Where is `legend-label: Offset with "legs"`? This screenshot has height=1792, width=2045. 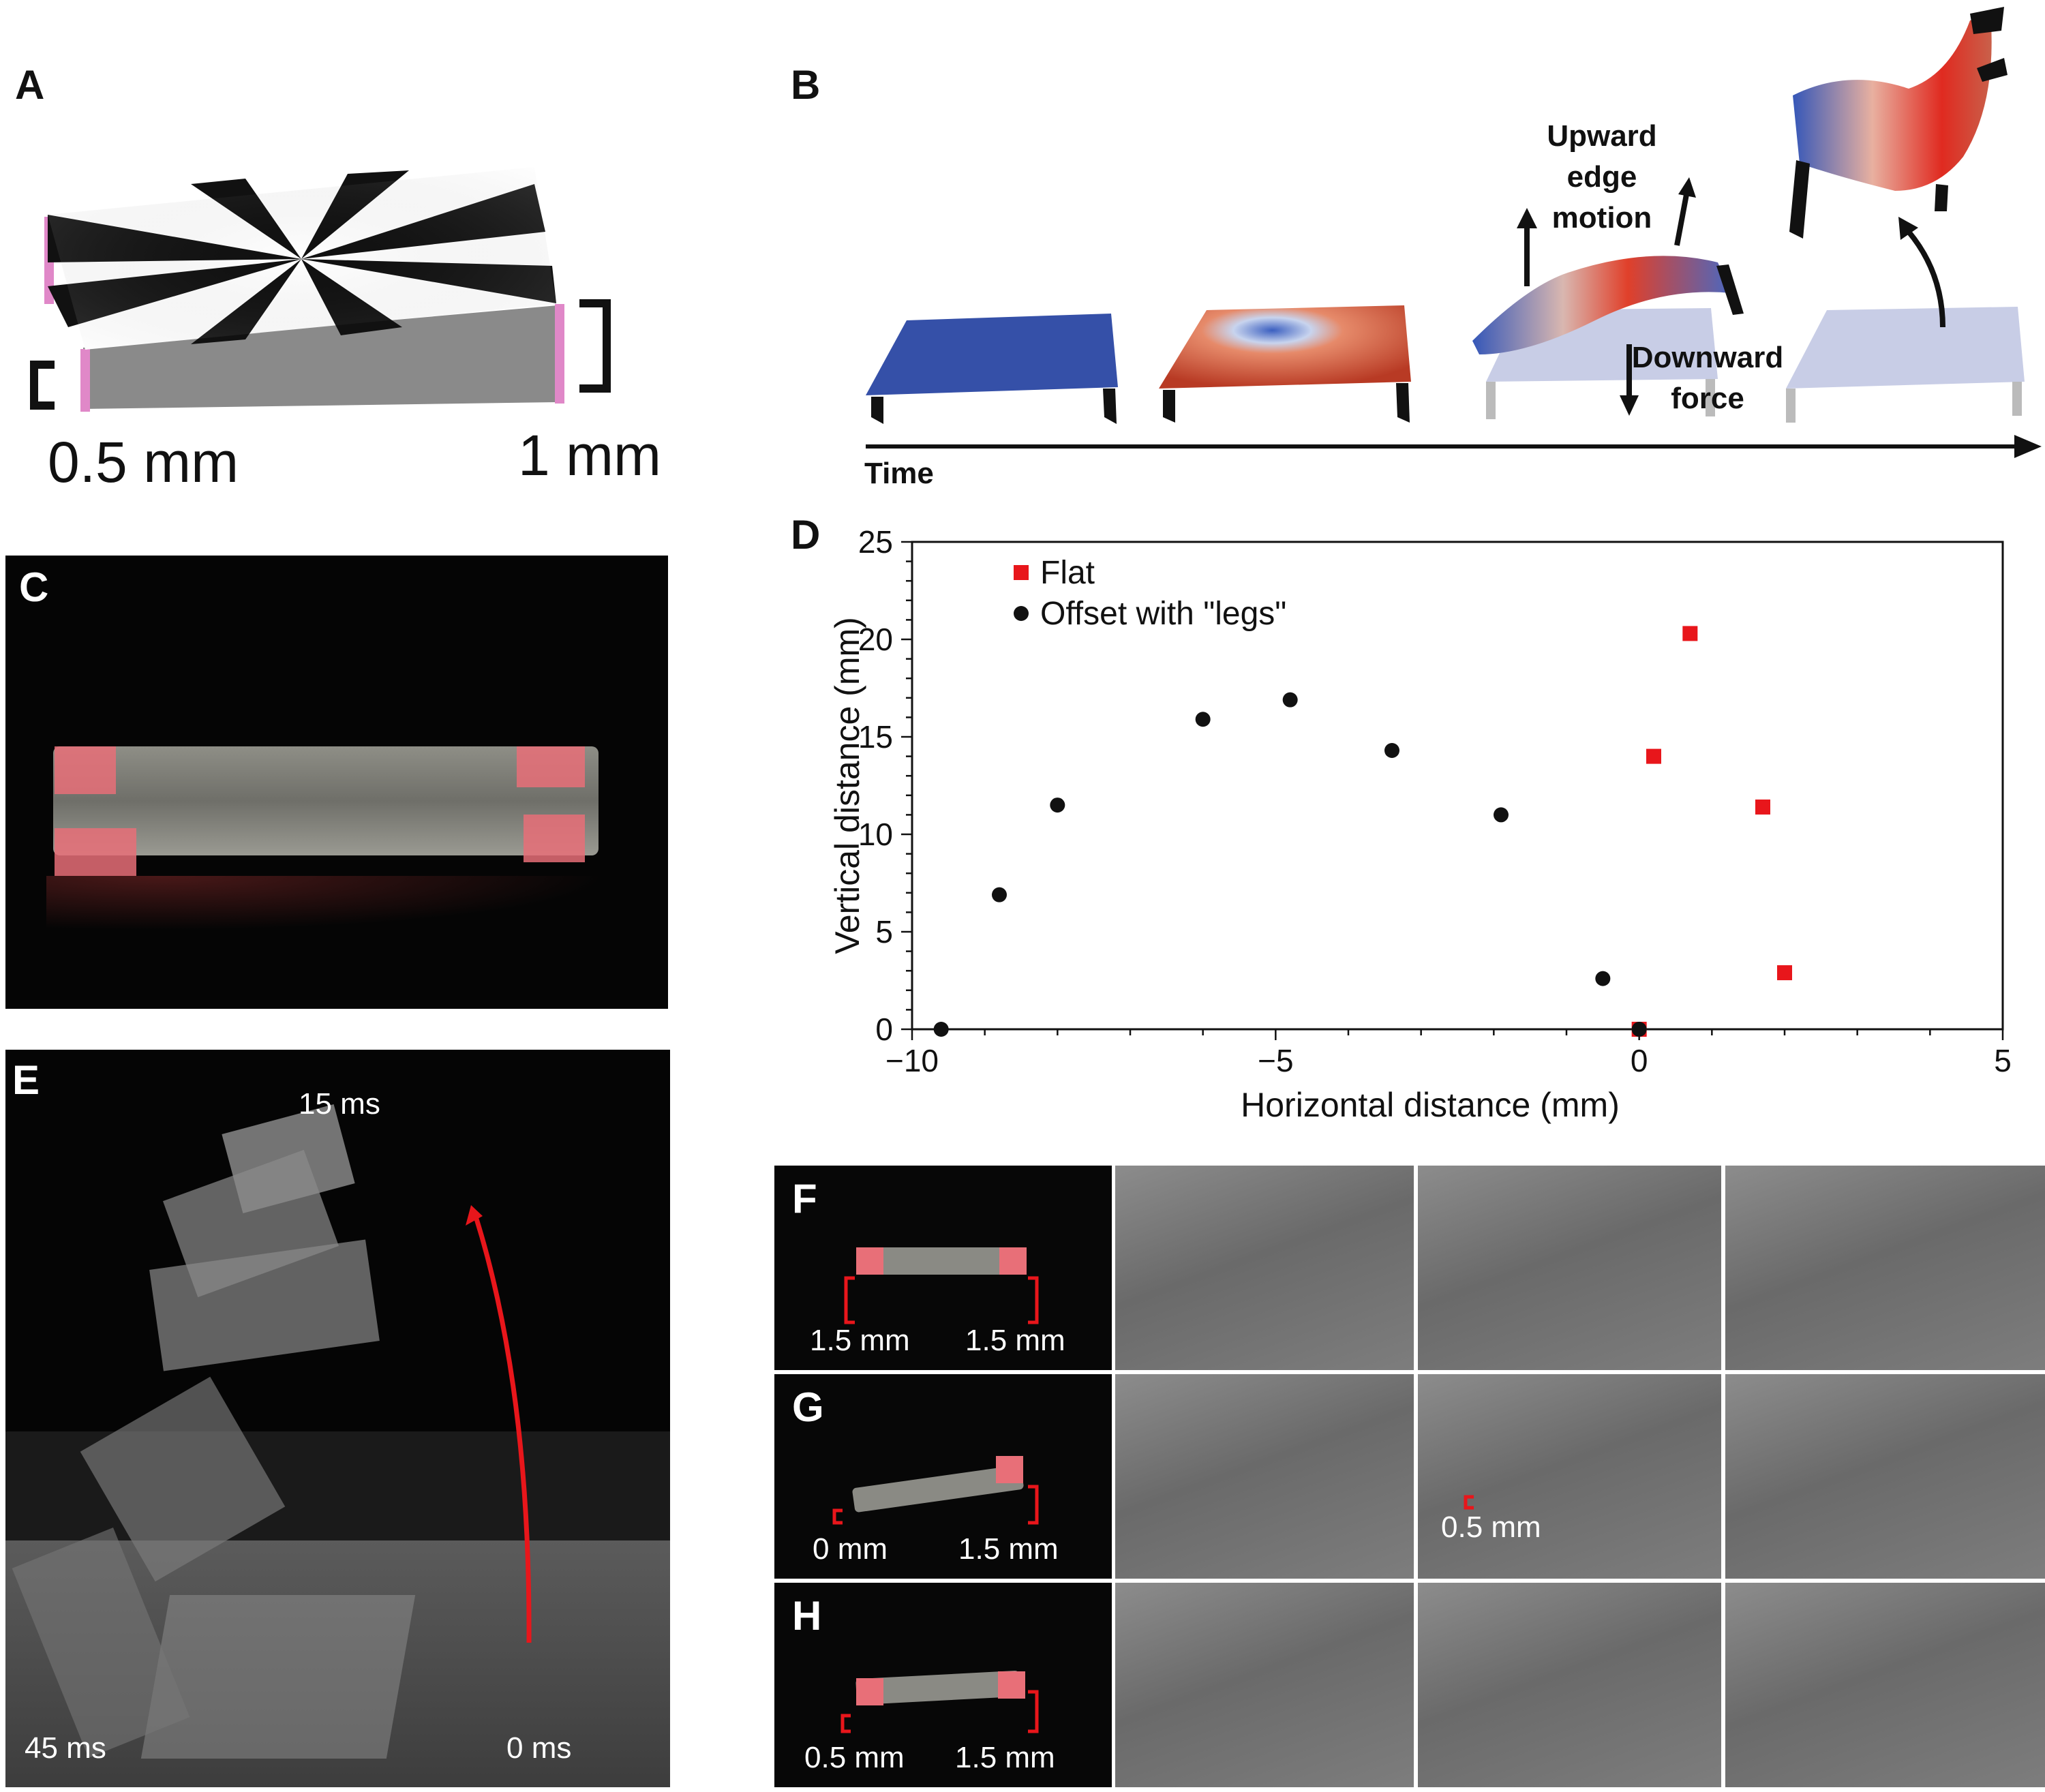
legend-label: Offset with "legs" is located at coordinates (1163, 614).